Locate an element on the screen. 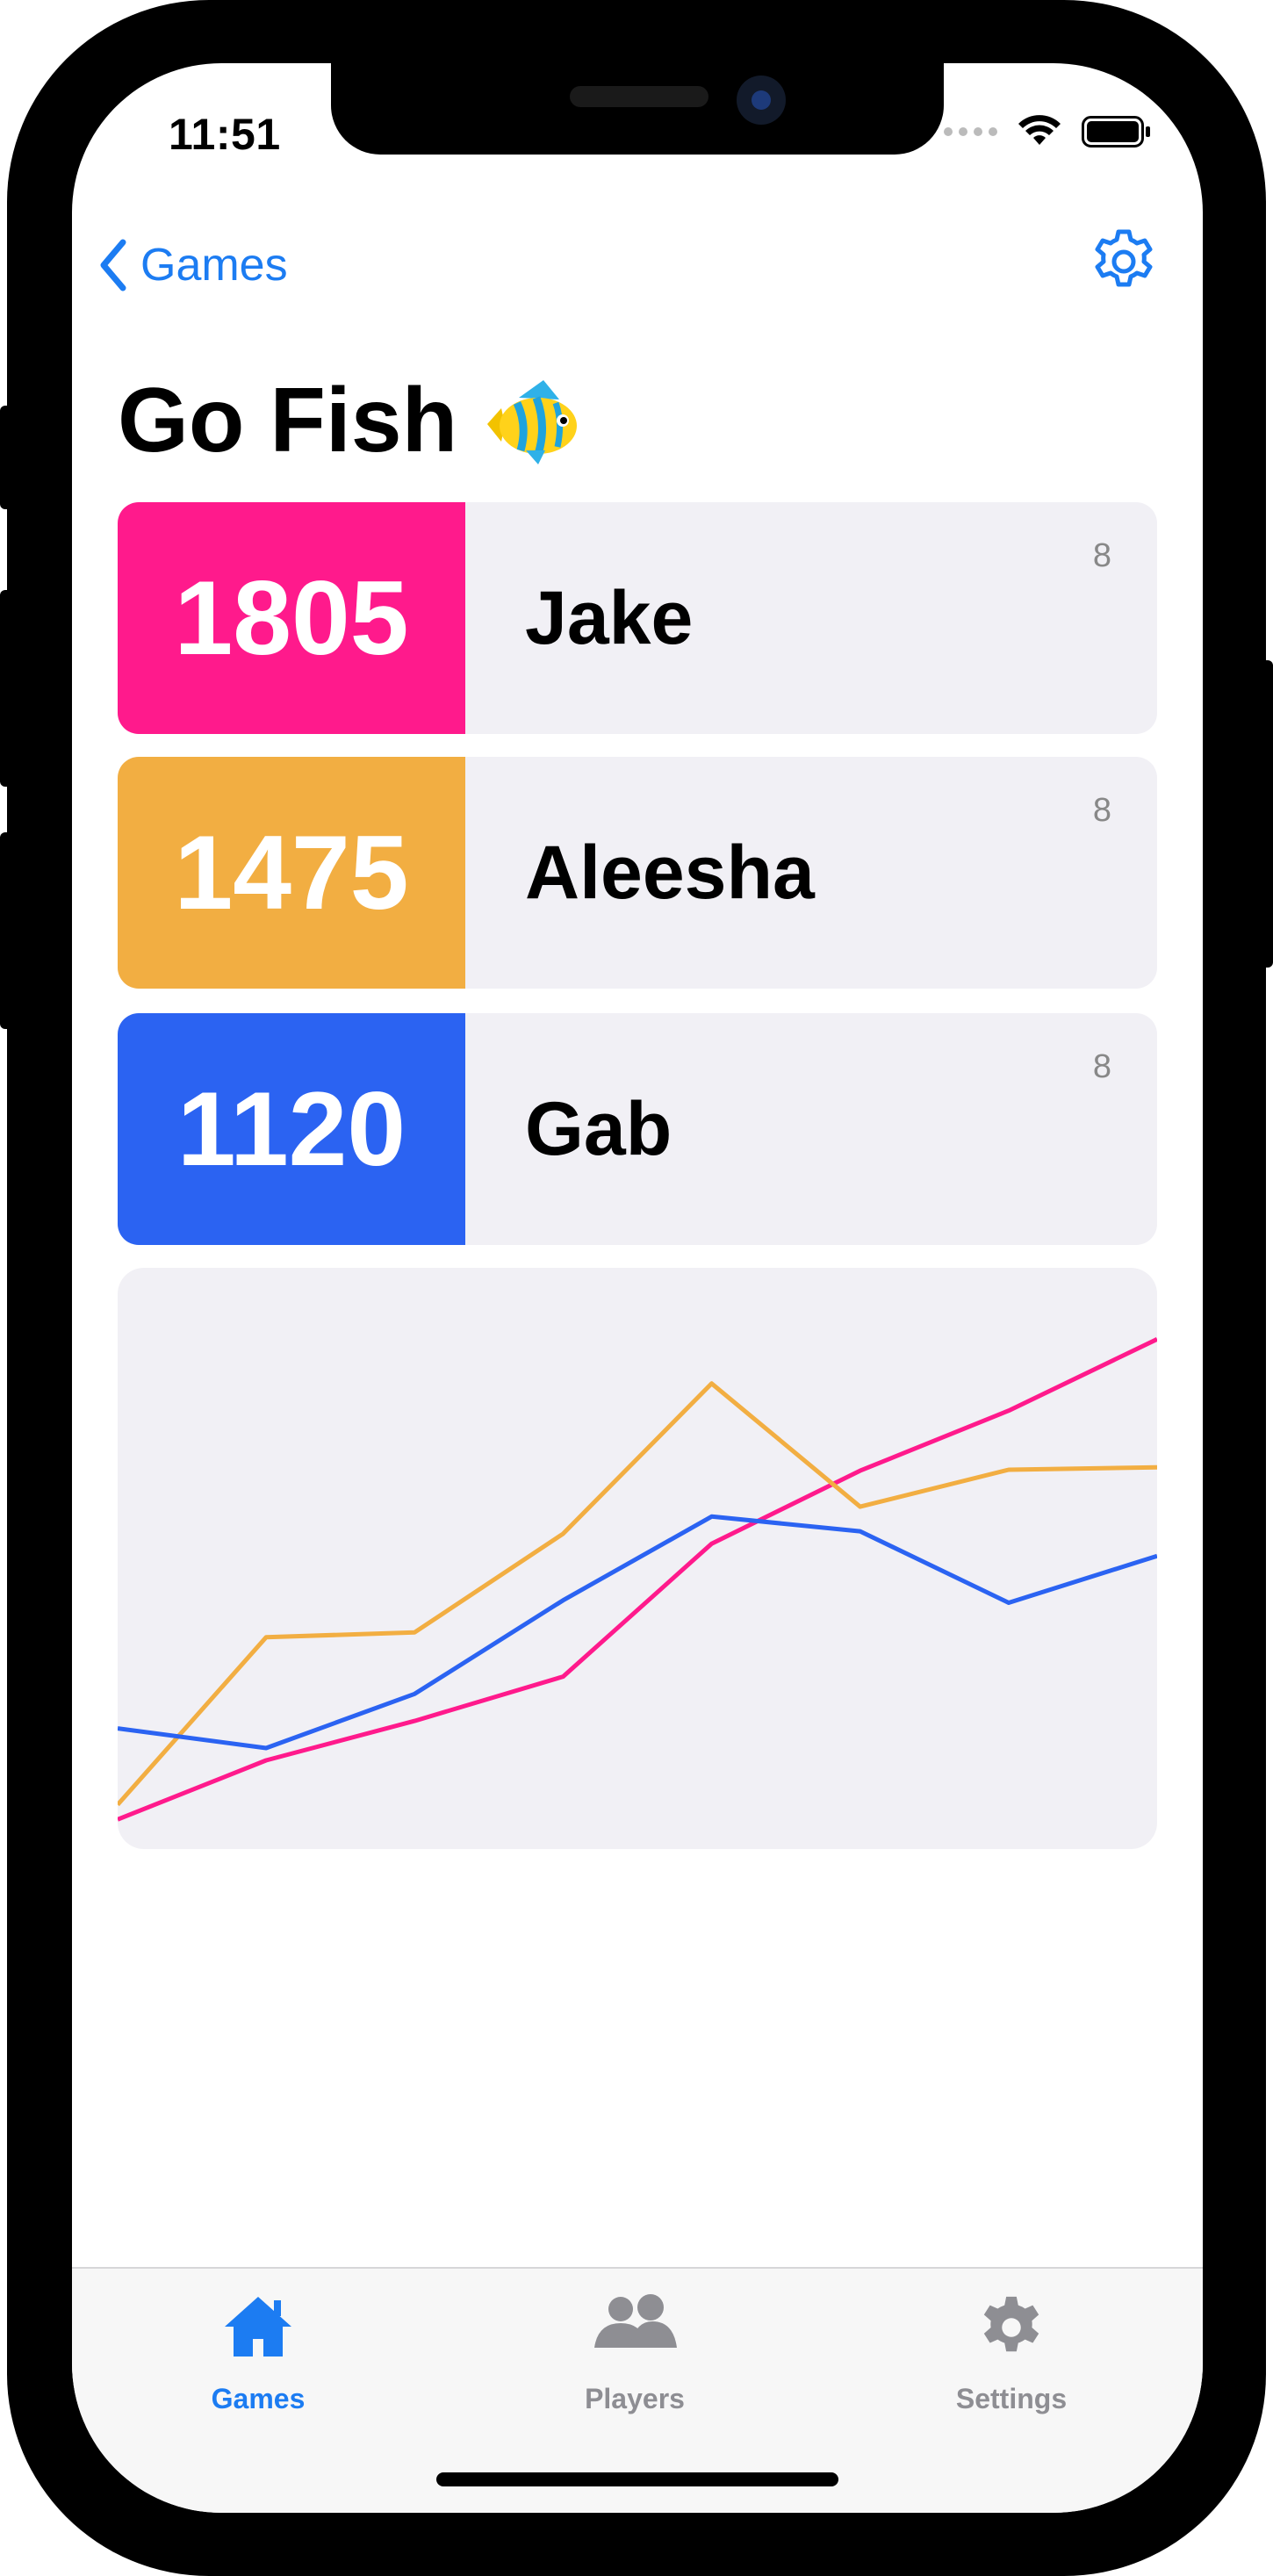 This screenshot has height=2576, width=1273. player-name: Gab is located at coordinates (599, 1128).